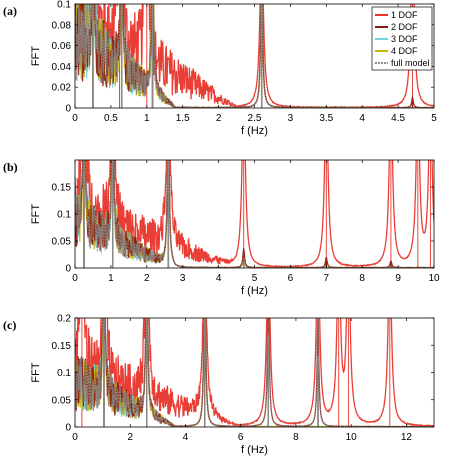 This screenshot has width=474, height=466. I want to click on x-tick-label: 7, so click(327, 278).